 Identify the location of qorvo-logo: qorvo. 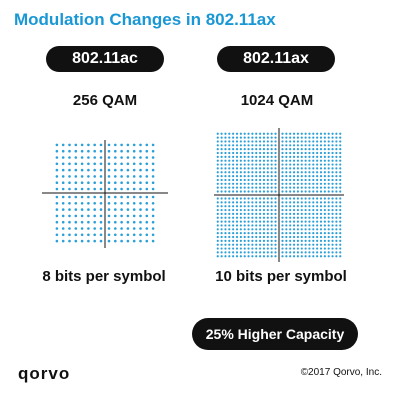
(44, 373).